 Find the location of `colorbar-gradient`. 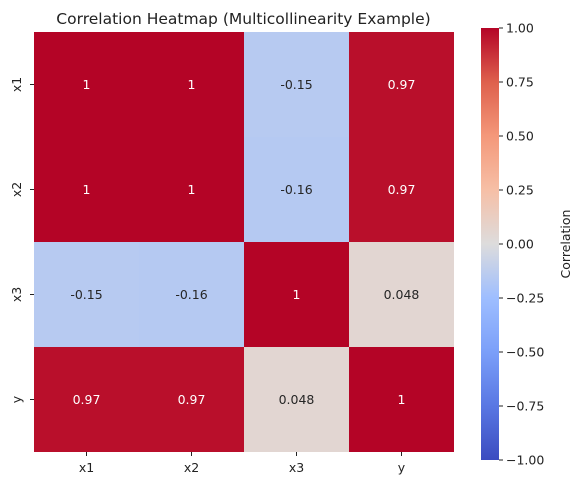

colorbar-gradient is located at coordinates (490, 244).